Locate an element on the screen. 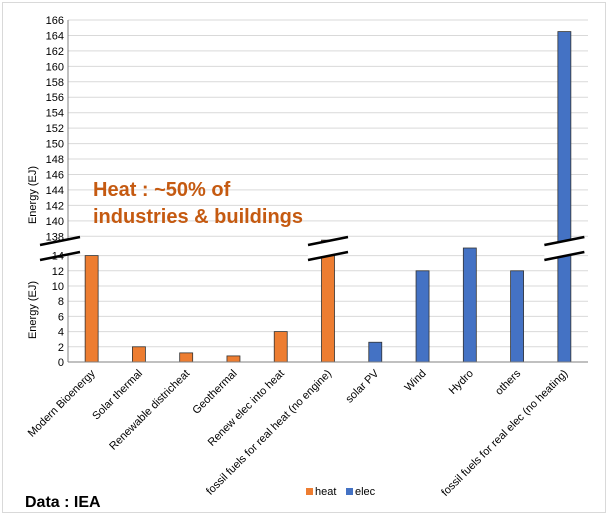 This screenshot has height=519, width=612. y-tick-label-lower: 8 is located at coordinates (61, 302).